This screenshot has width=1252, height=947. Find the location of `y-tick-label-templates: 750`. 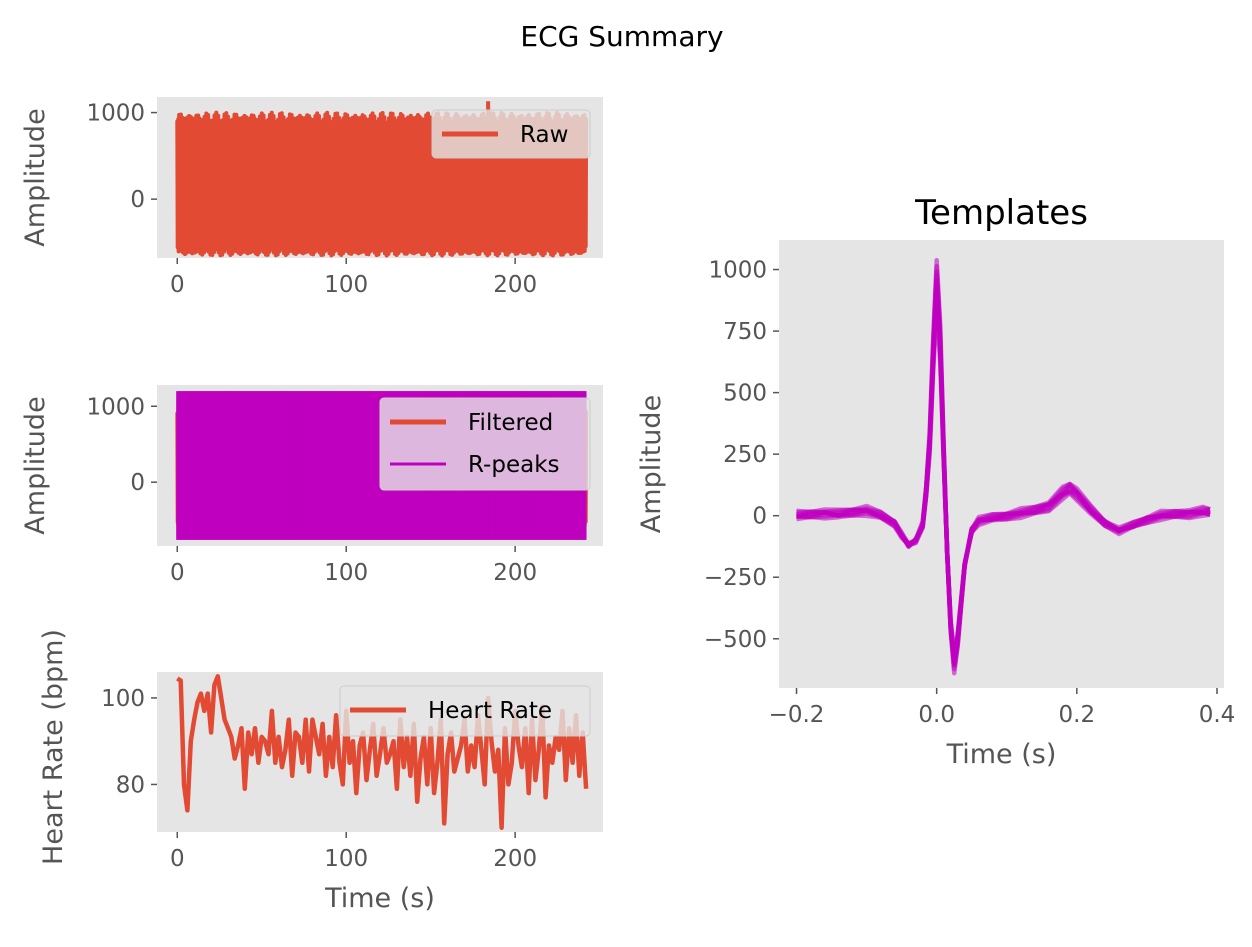

y-tick-label-templates: 750 is located at coordinates (745, 332).